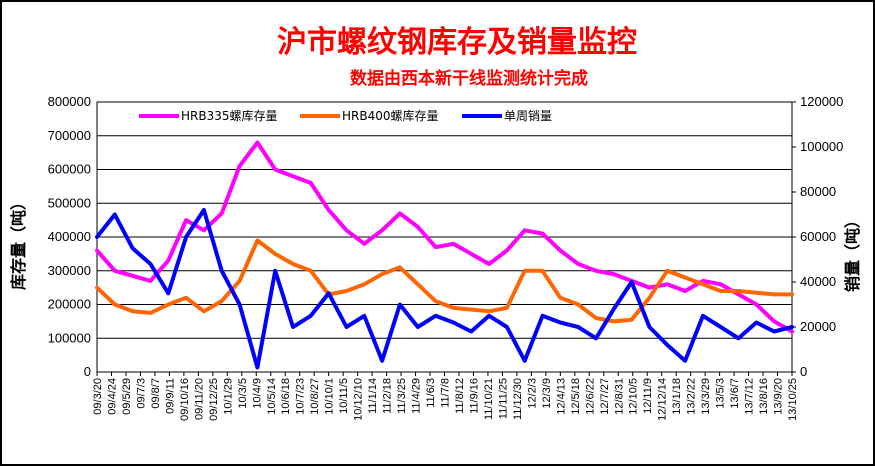 This screenshot has height=466, width=875. What do you see at coordinates (243, 393) in the screenshot?
I see `x-tick-label: 10/3/5` at bounding box center [243, 393].